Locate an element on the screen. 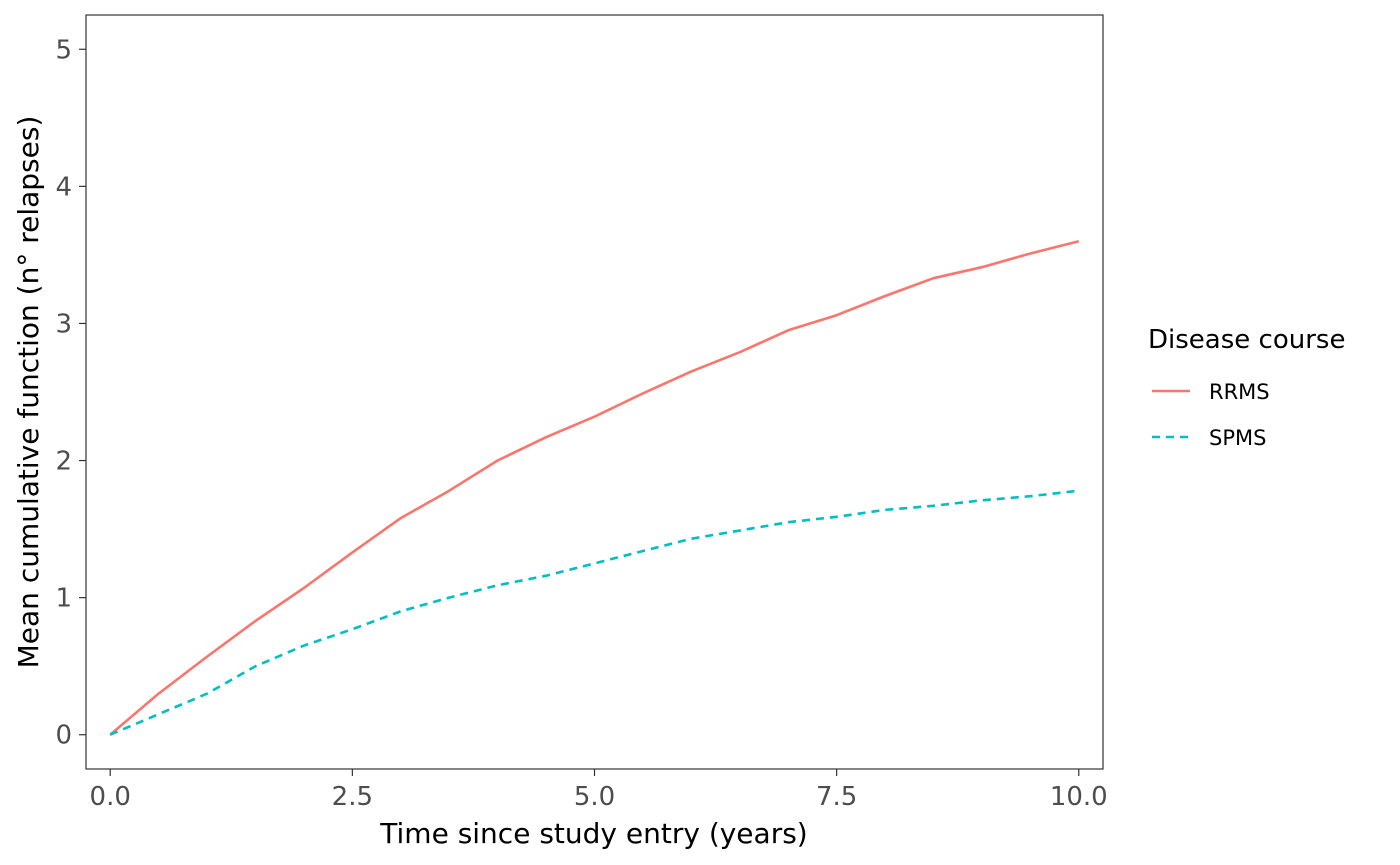 The height and width of the screenshot is (865, 1400). y-tick-label: 4 is located at coordinates (63, 187).